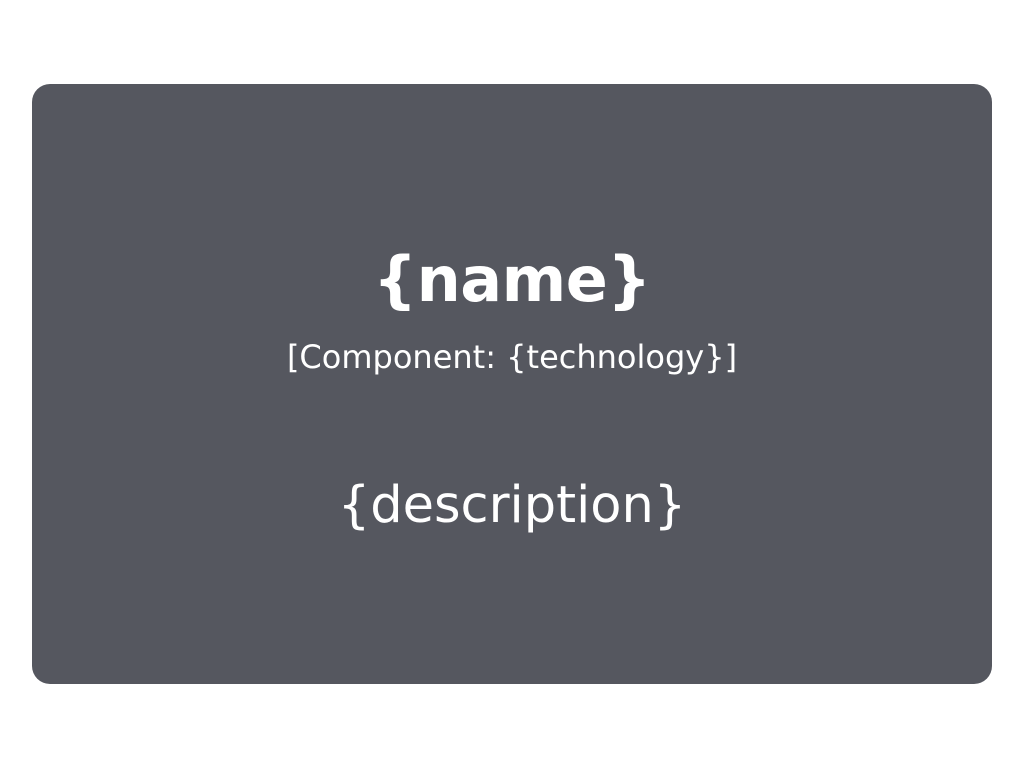  I want to click on component-description: {description}, so click(512, 505).